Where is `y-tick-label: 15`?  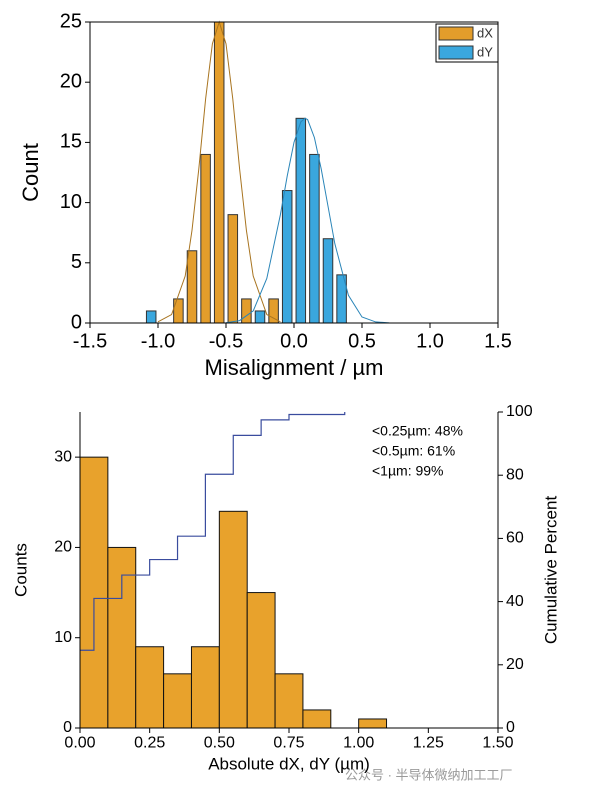
y-tick-label: 15 is located at coordinates (71, 142).